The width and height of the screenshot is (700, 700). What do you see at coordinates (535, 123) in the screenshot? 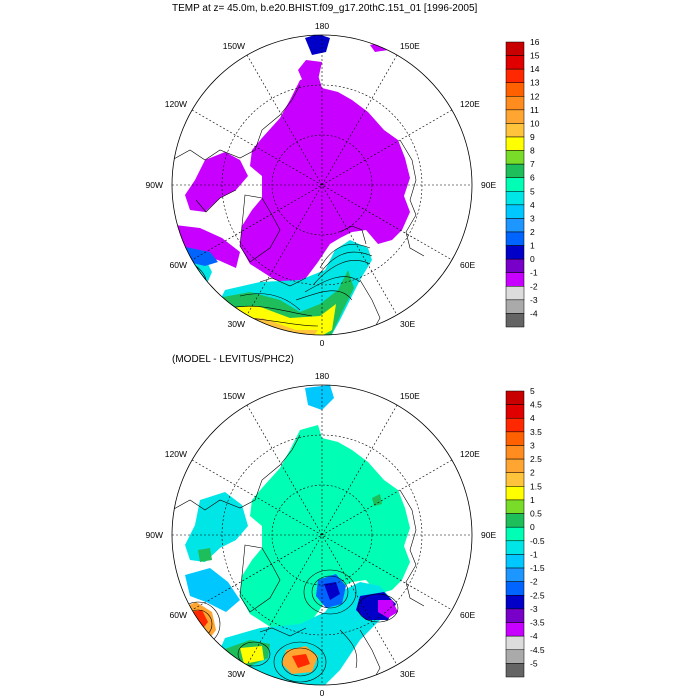
I see `colorbar-label: 10` at bounding box center [535, 123].